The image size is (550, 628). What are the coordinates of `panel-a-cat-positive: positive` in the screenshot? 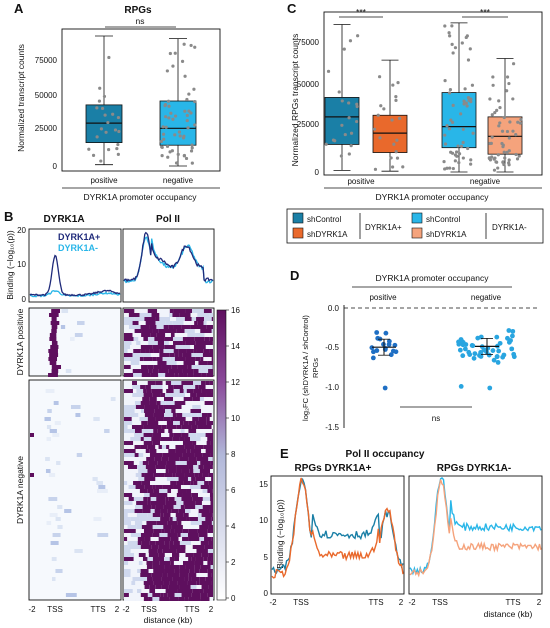 It's located at (104, 180).